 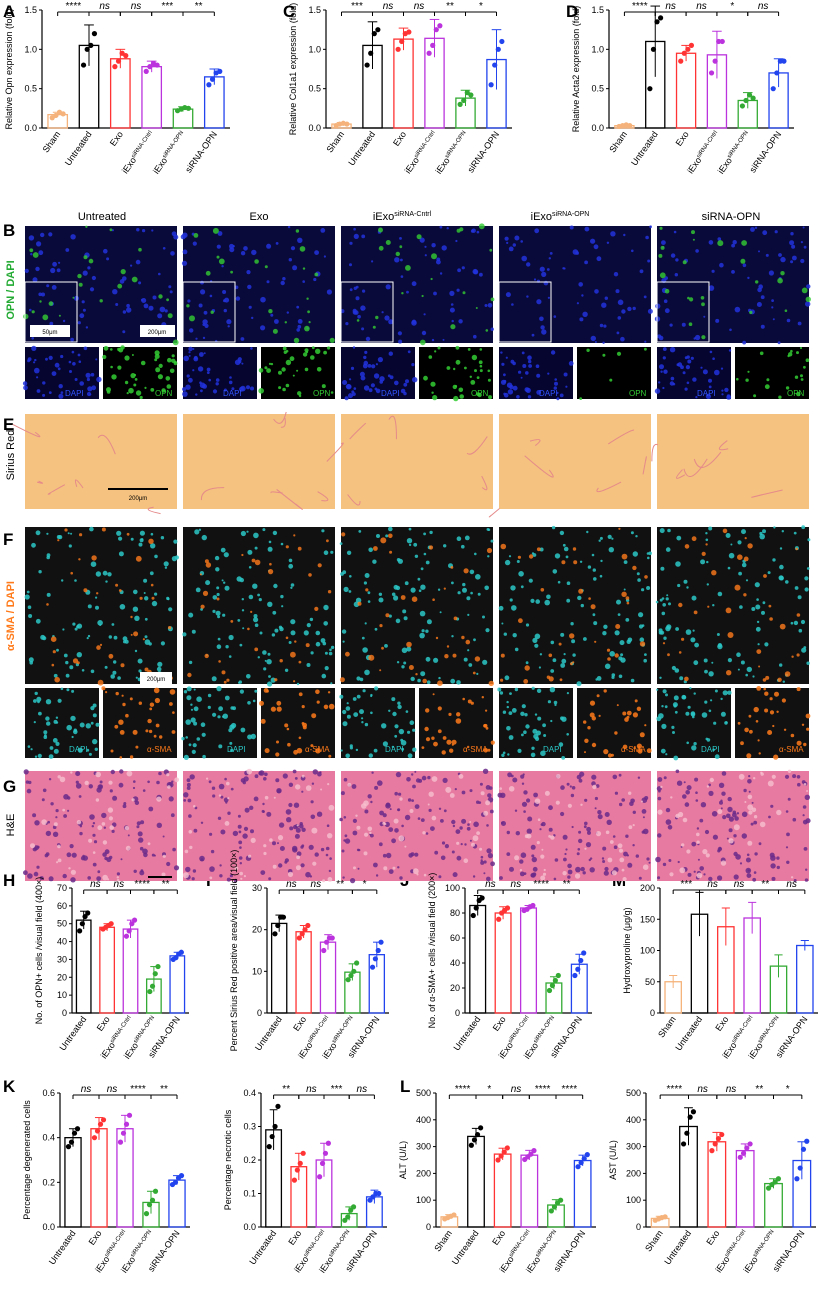 What do you see at coordinates (78, 749) in the screenshot?
I see `small-label-dapi-f-0: DAPI` at bounding box center [78, 749].